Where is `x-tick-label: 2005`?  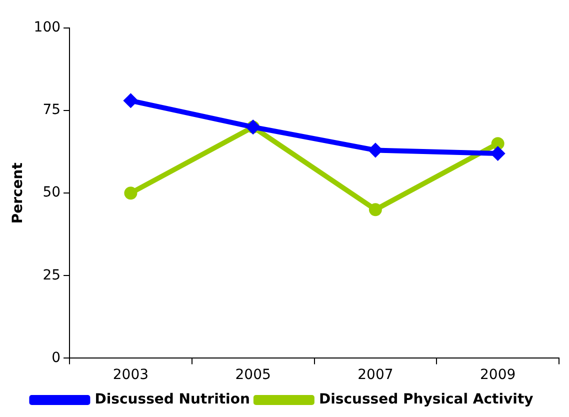
x-tick-label: 2005 is located at coordinates (253, 375).